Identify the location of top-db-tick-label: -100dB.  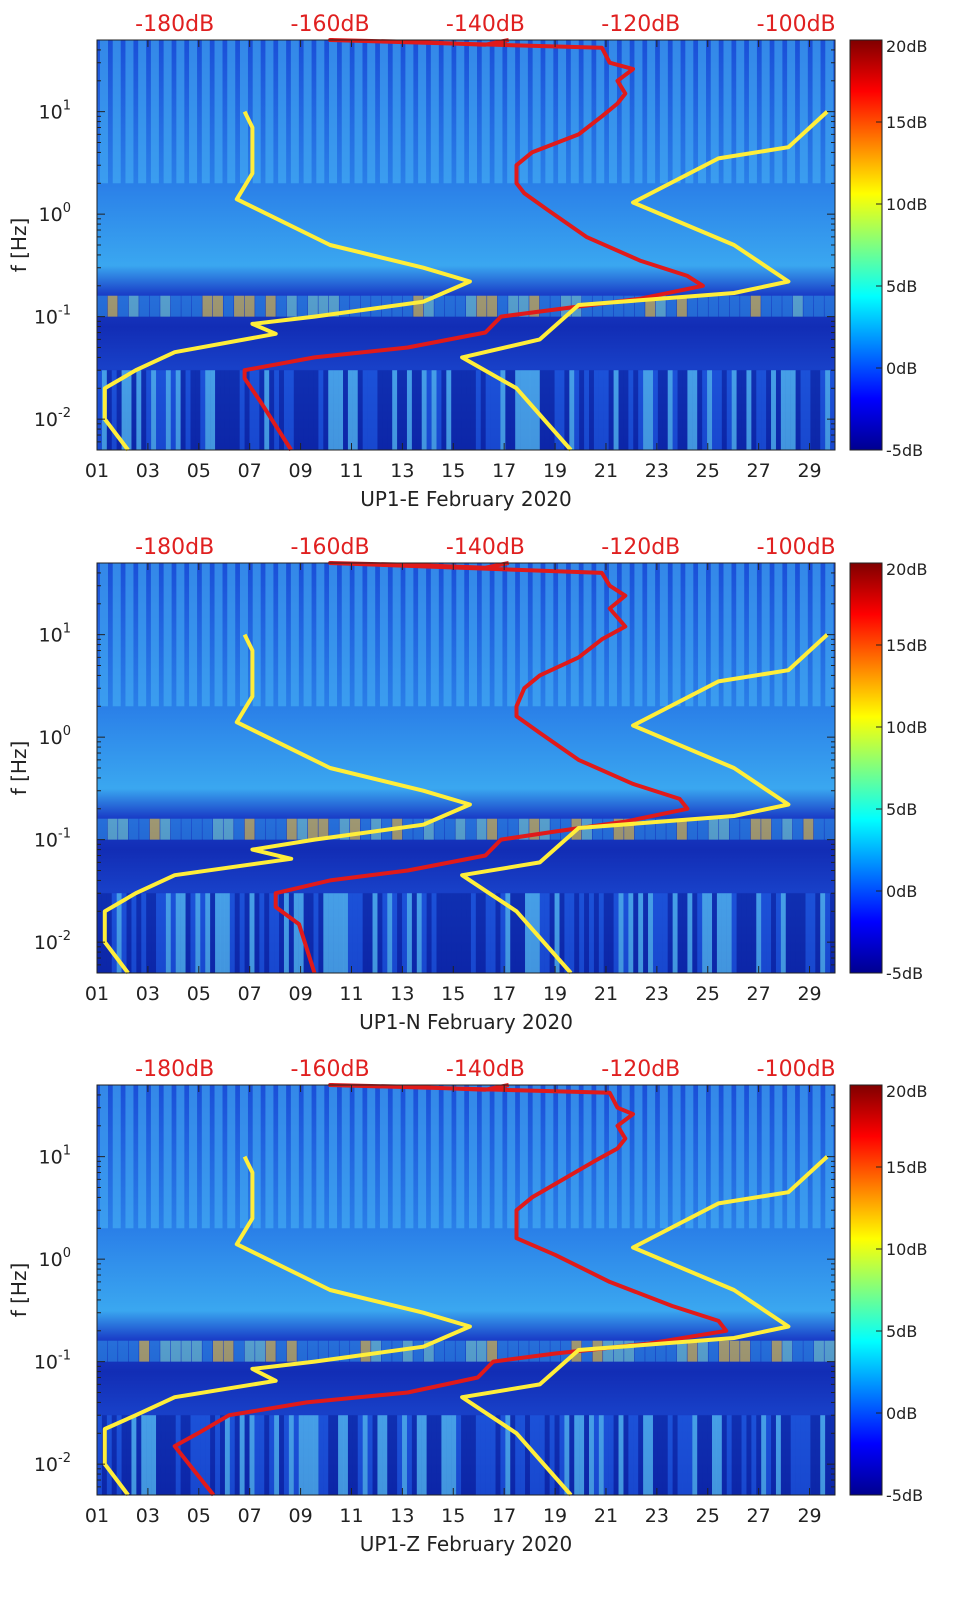
(796, 1069).